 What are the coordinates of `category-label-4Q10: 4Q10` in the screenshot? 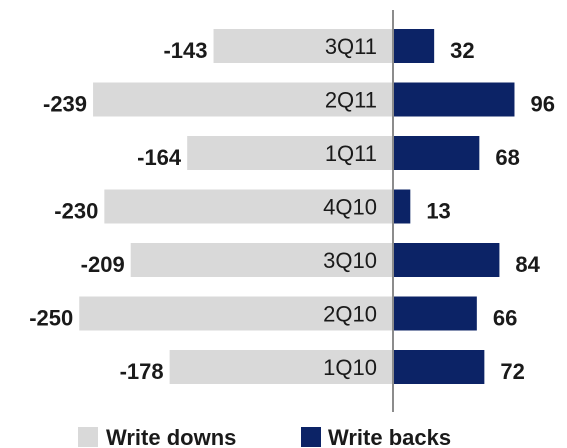 It's located at (350, 207).